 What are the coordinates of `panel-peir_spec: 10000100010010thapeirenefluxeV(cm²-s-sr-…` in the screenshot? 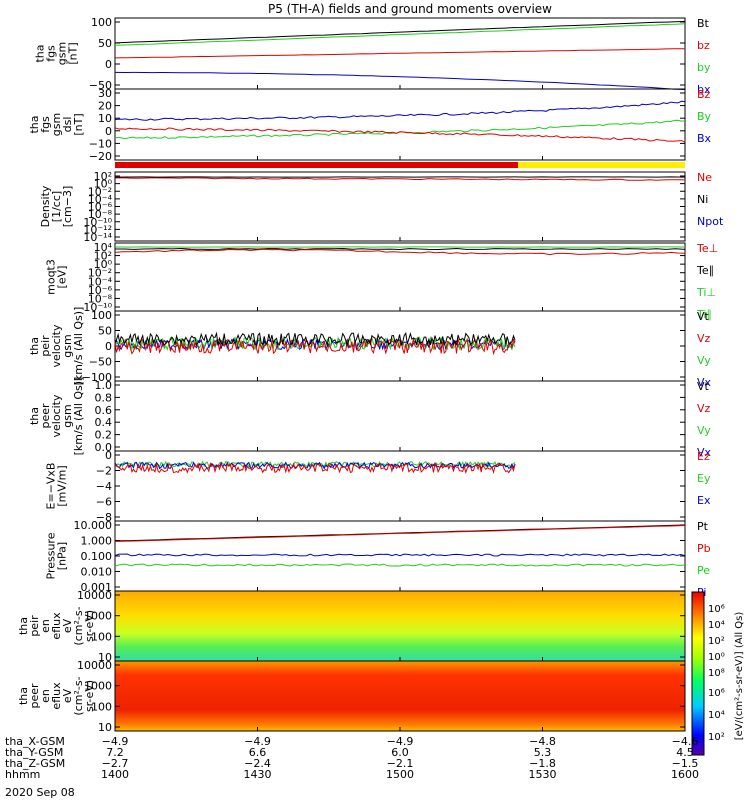 It's located at (351, 626).